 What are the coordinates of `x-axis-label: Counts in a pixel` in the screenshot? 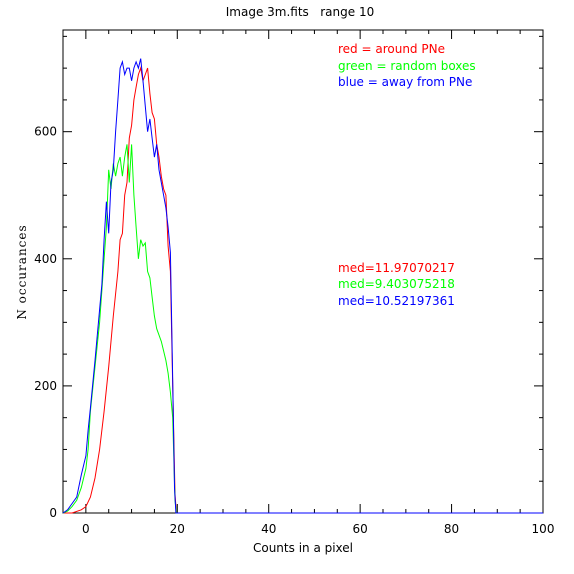 It's located at (303, 548).